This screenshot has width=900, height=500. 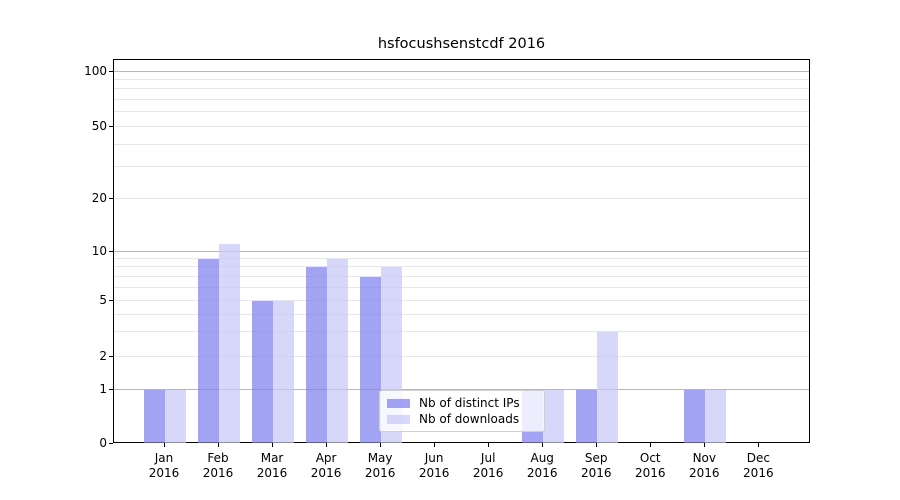 I want to click on x-tick-label-aug: Aug 2016, so click(x=542, y=465).